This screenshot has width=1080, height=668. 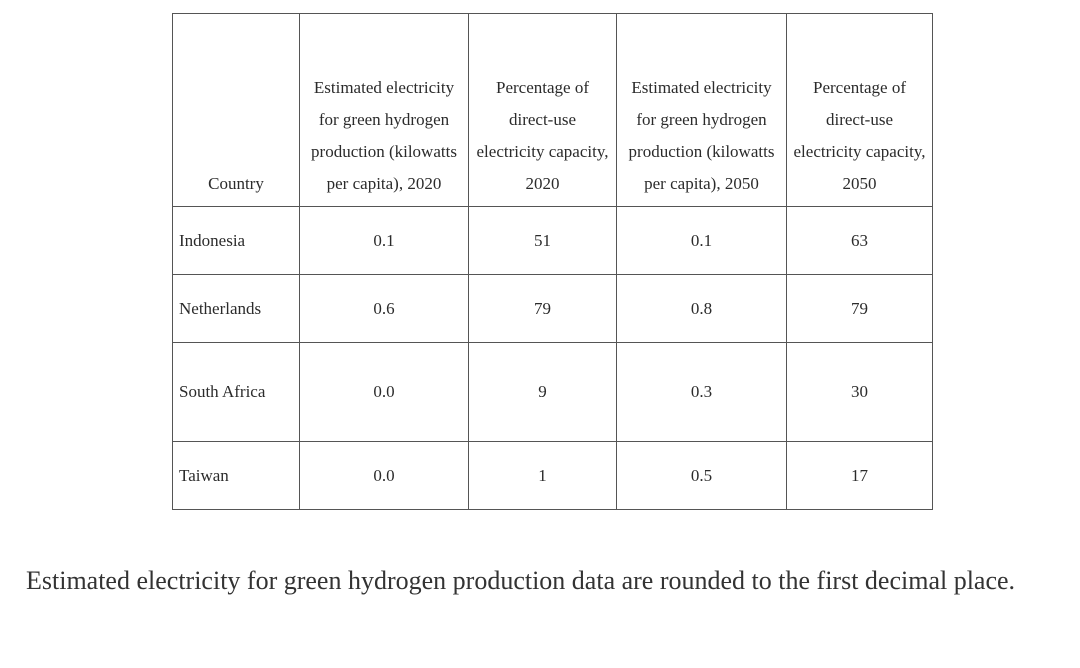 What do you see at coordinates (542, 475) in the screenshot?
I see `cell: 1` at bounding box center [542, 475].